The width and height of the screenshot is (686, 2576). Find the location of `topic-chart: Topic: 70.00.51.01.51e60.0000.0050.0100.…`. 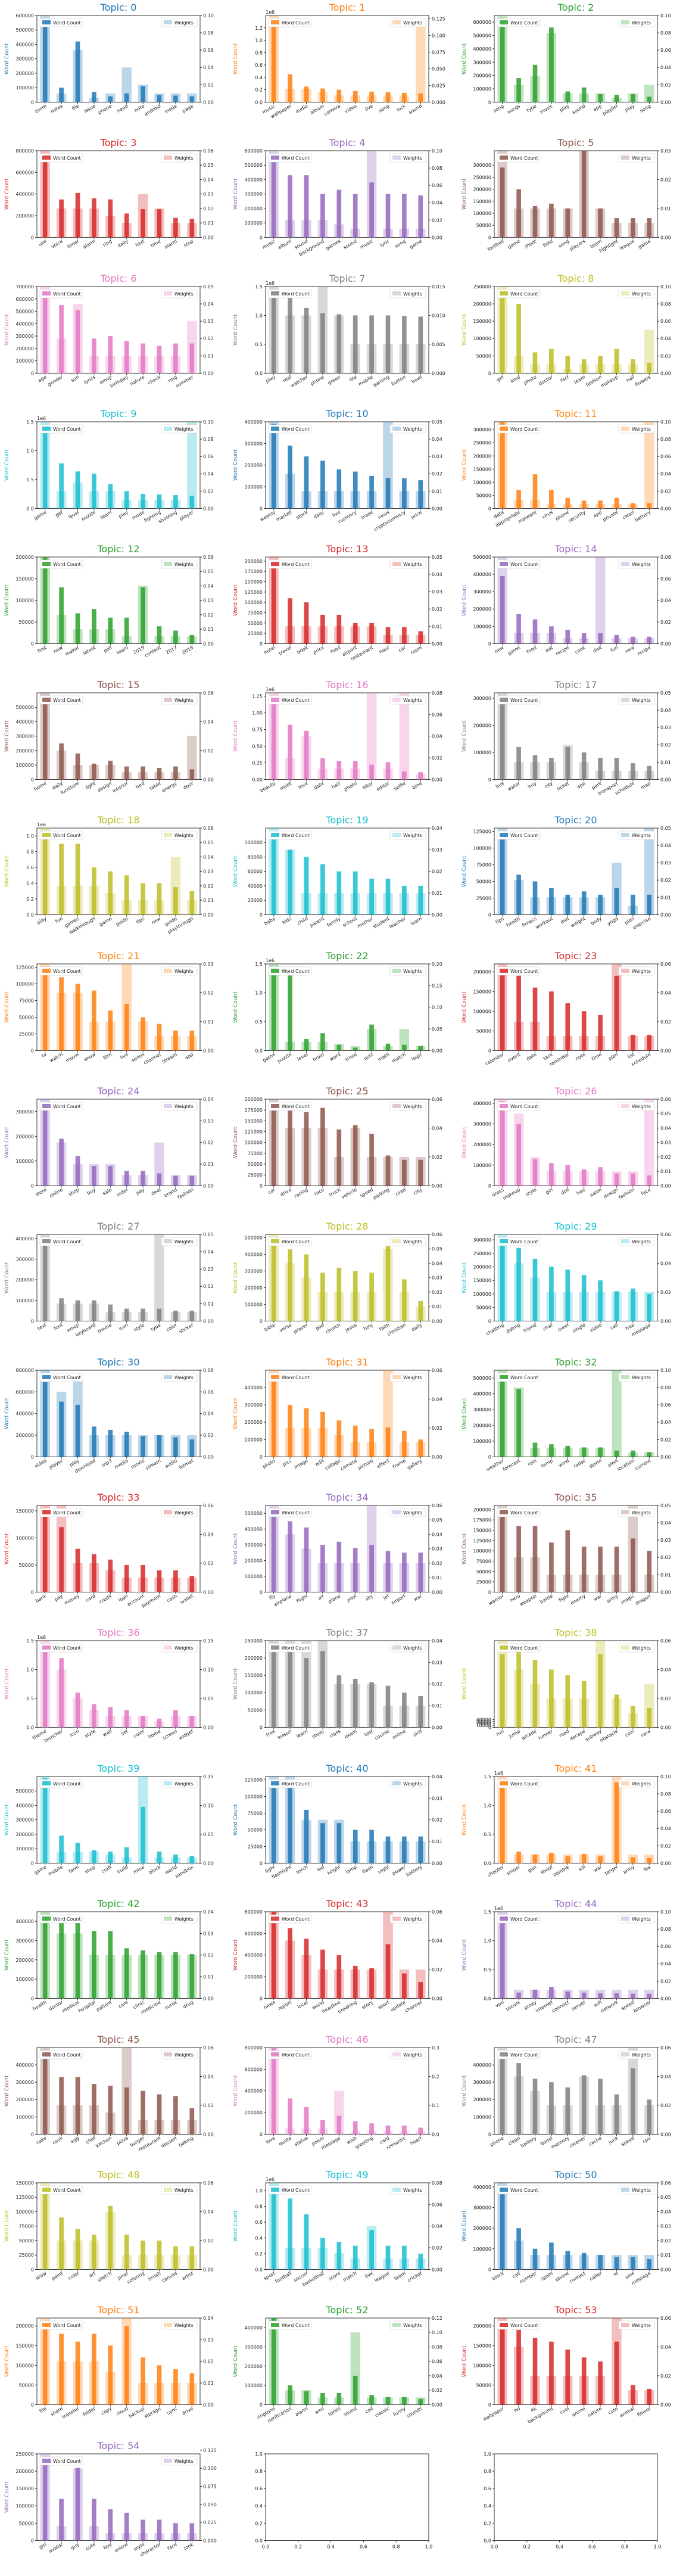

topic-chart: Topic: 70.00.51.01.51e60.0000.0050.0100.… is located at coordinates (339, 330).